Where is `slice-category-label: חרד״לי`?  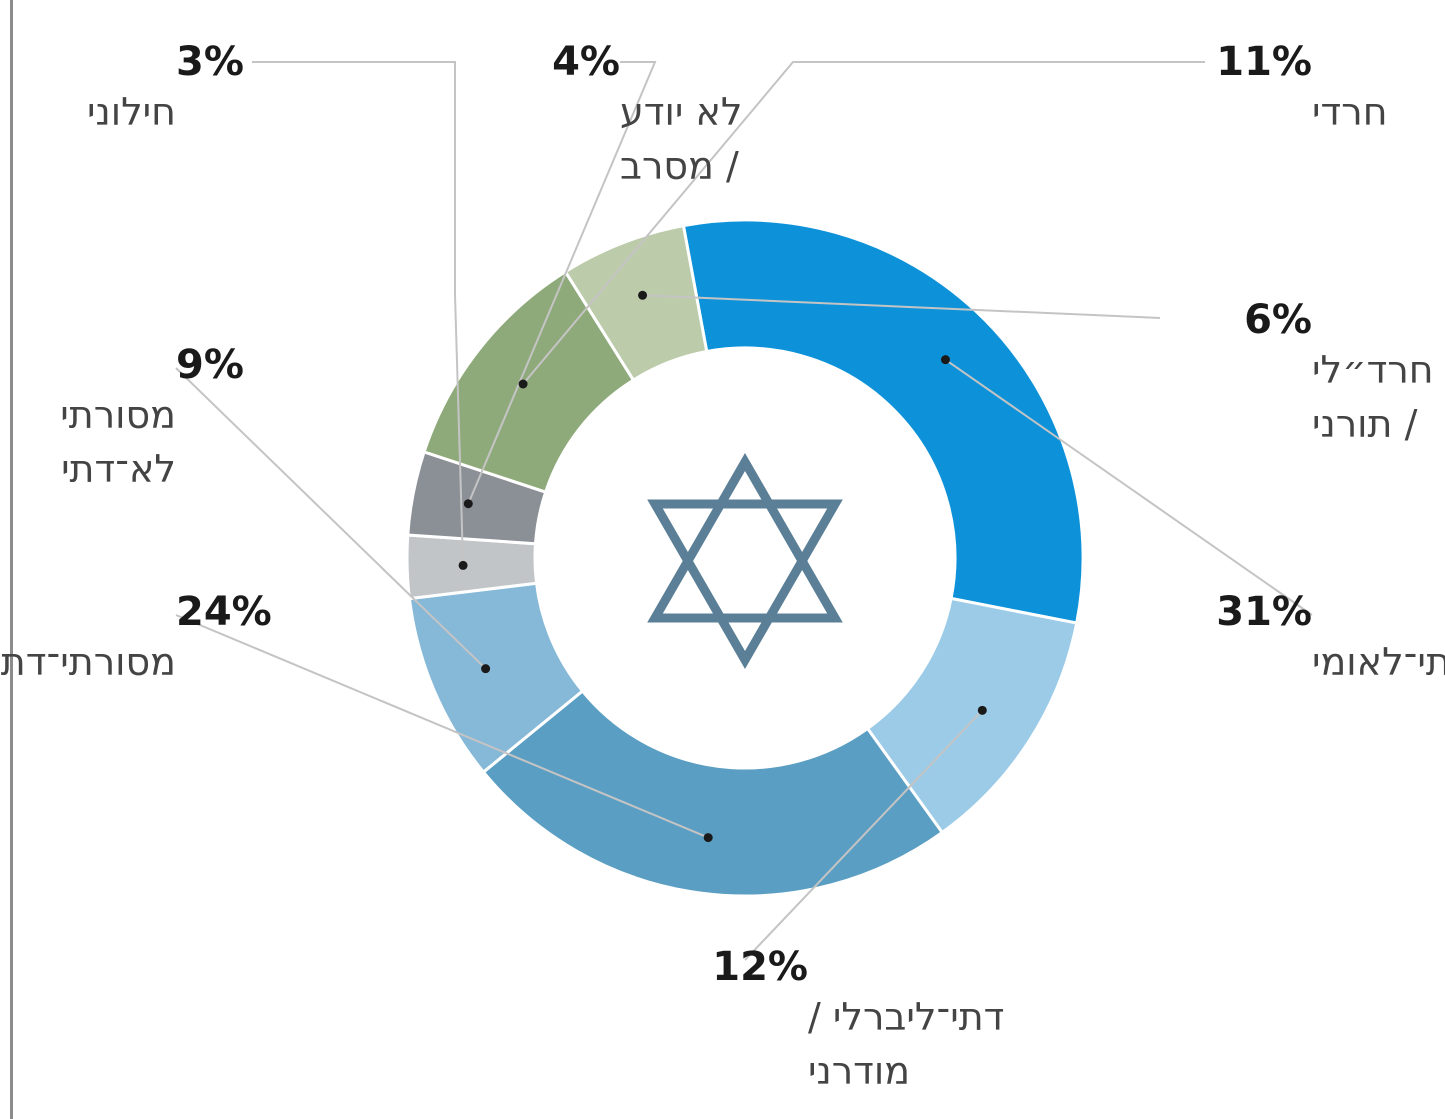 slice-category-label: חרד״לי is located at coordinates (1373, 370).